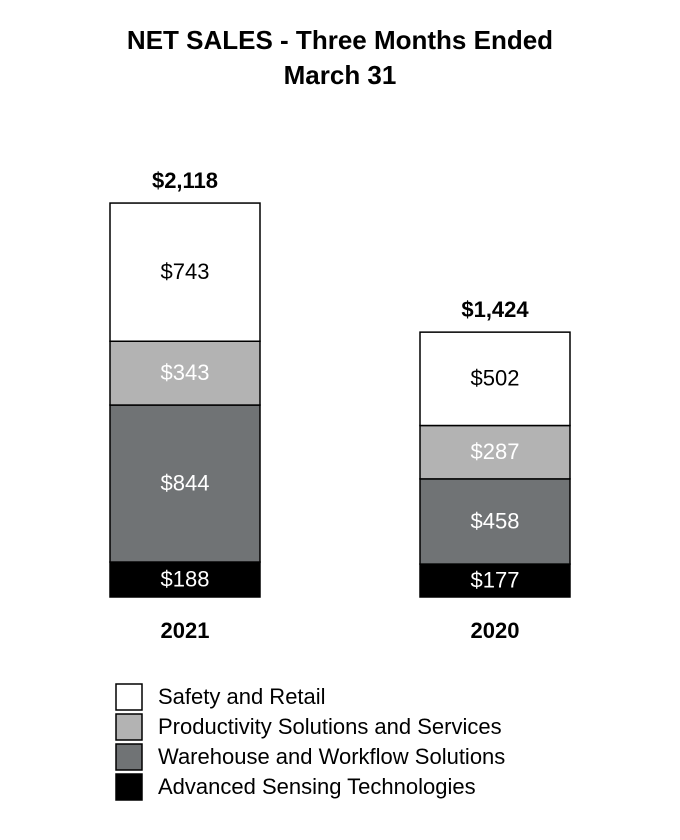  I want to click on legend-label: Advanced Sensing Technologies, so click(317, 786).